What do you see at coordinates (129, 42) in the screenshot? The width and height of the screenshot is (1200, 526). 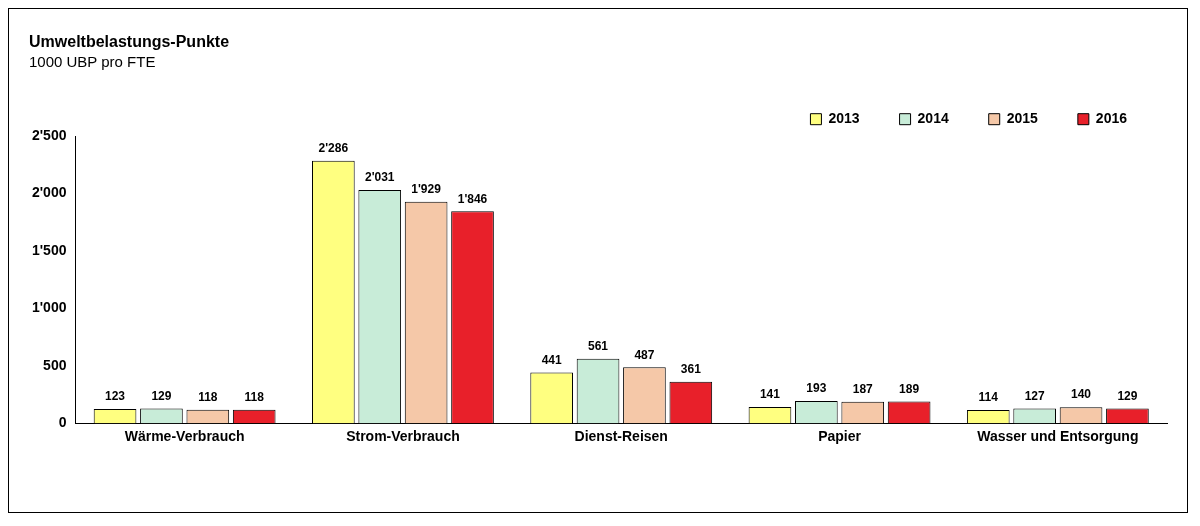 I see `chart-title: Umweltbelastungs-Punkte` at bounding box center [129, 42].